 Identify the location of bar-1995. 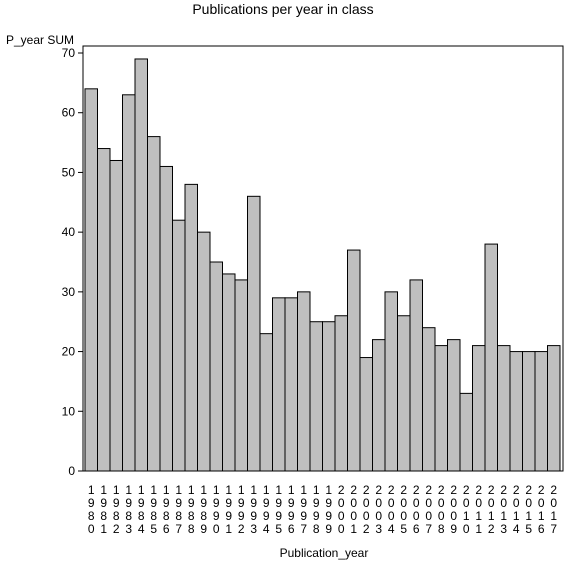
(279, 384).